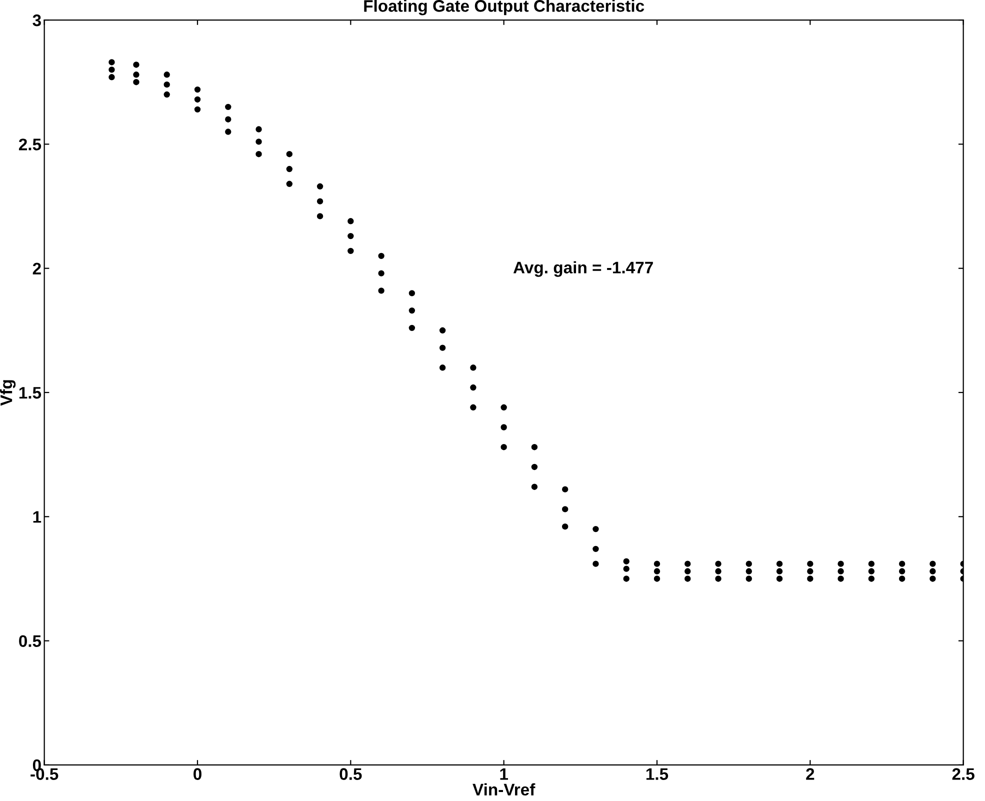 Image resolution: width=985 pixels, height=801 pixels. I want to click on x-tick-label: 1.5, so click(657, 774).